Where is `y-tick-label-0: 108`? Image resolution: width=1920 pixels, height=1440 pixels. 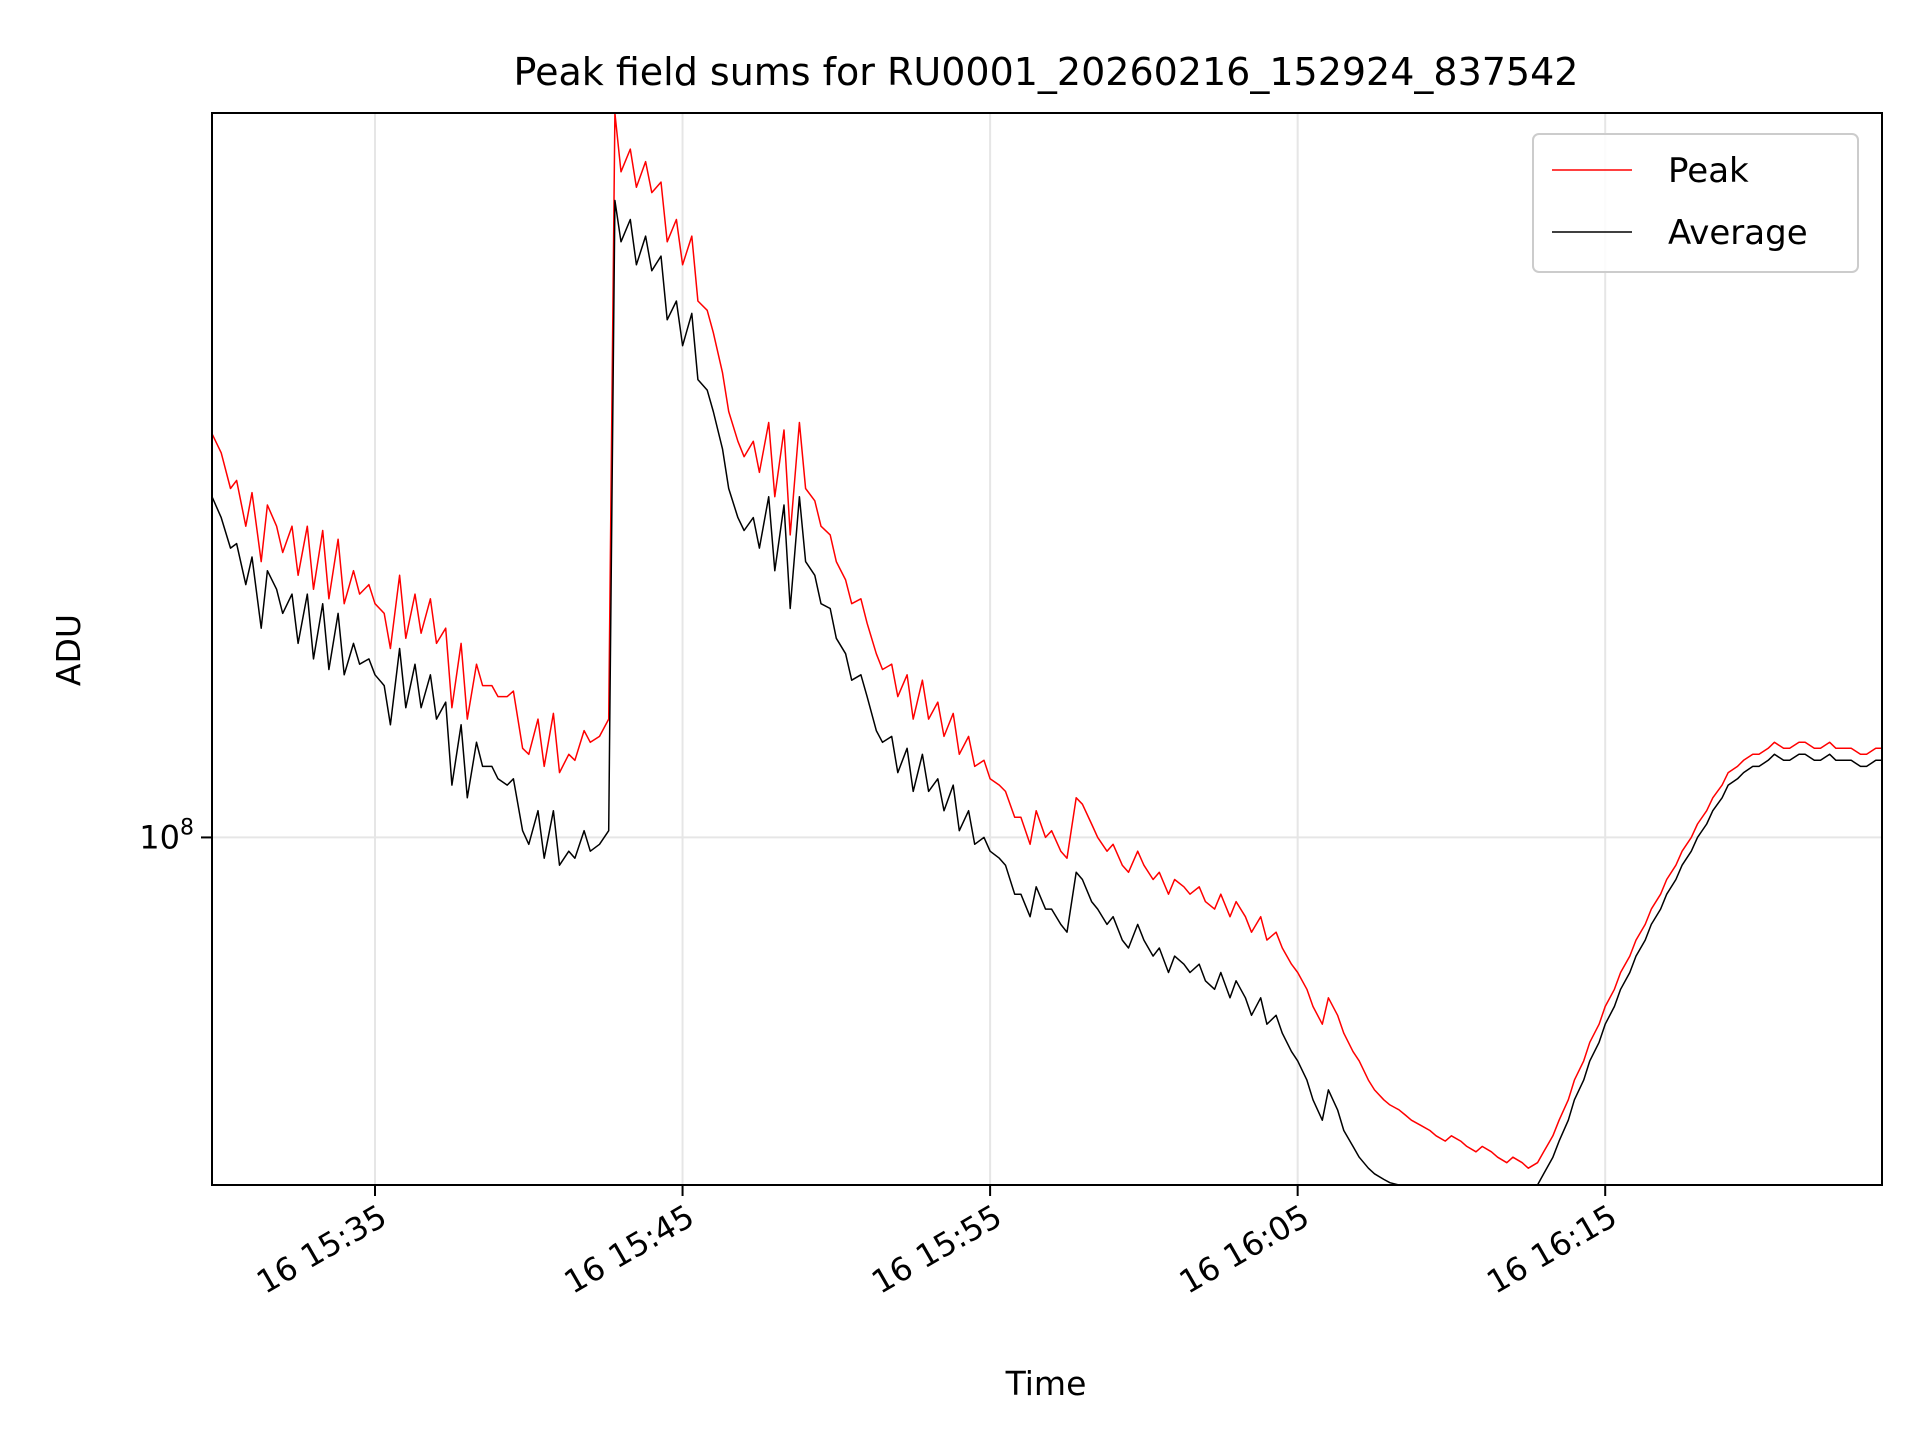 y-tick-label-0: 108 is located at coordinates (166, 835).